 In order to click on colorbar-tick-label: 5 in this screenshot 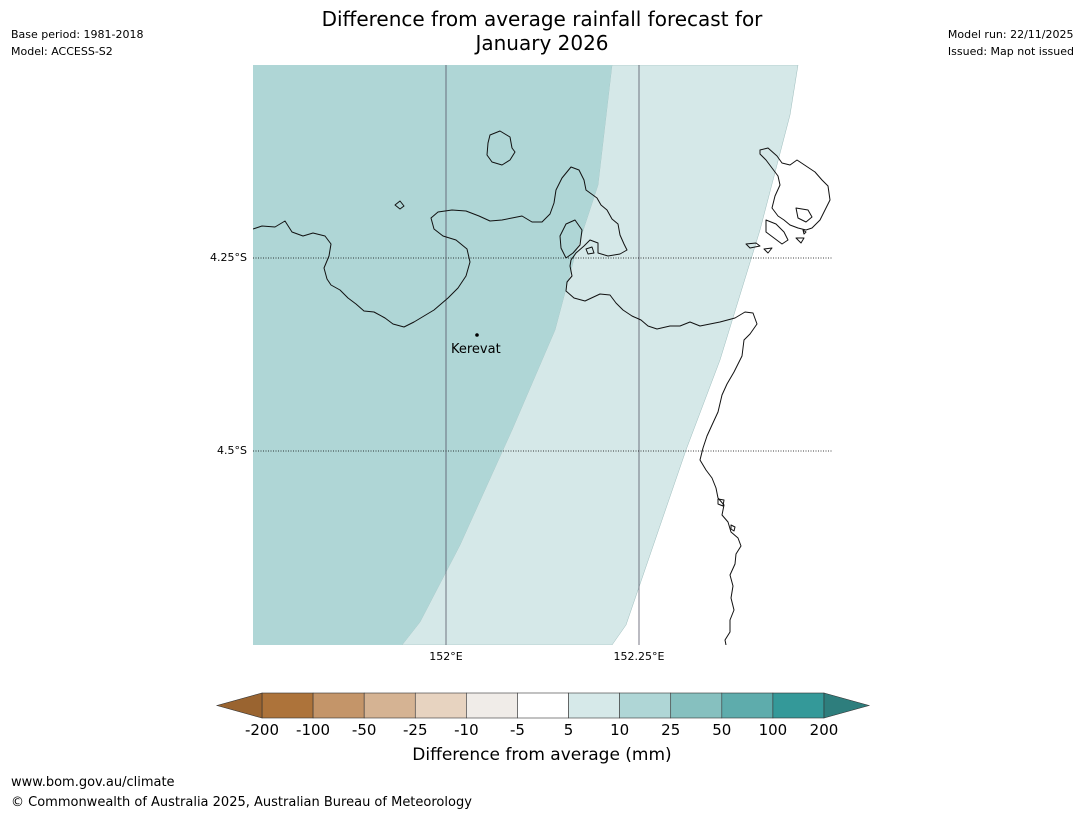, I will do `click(568, 730)`.